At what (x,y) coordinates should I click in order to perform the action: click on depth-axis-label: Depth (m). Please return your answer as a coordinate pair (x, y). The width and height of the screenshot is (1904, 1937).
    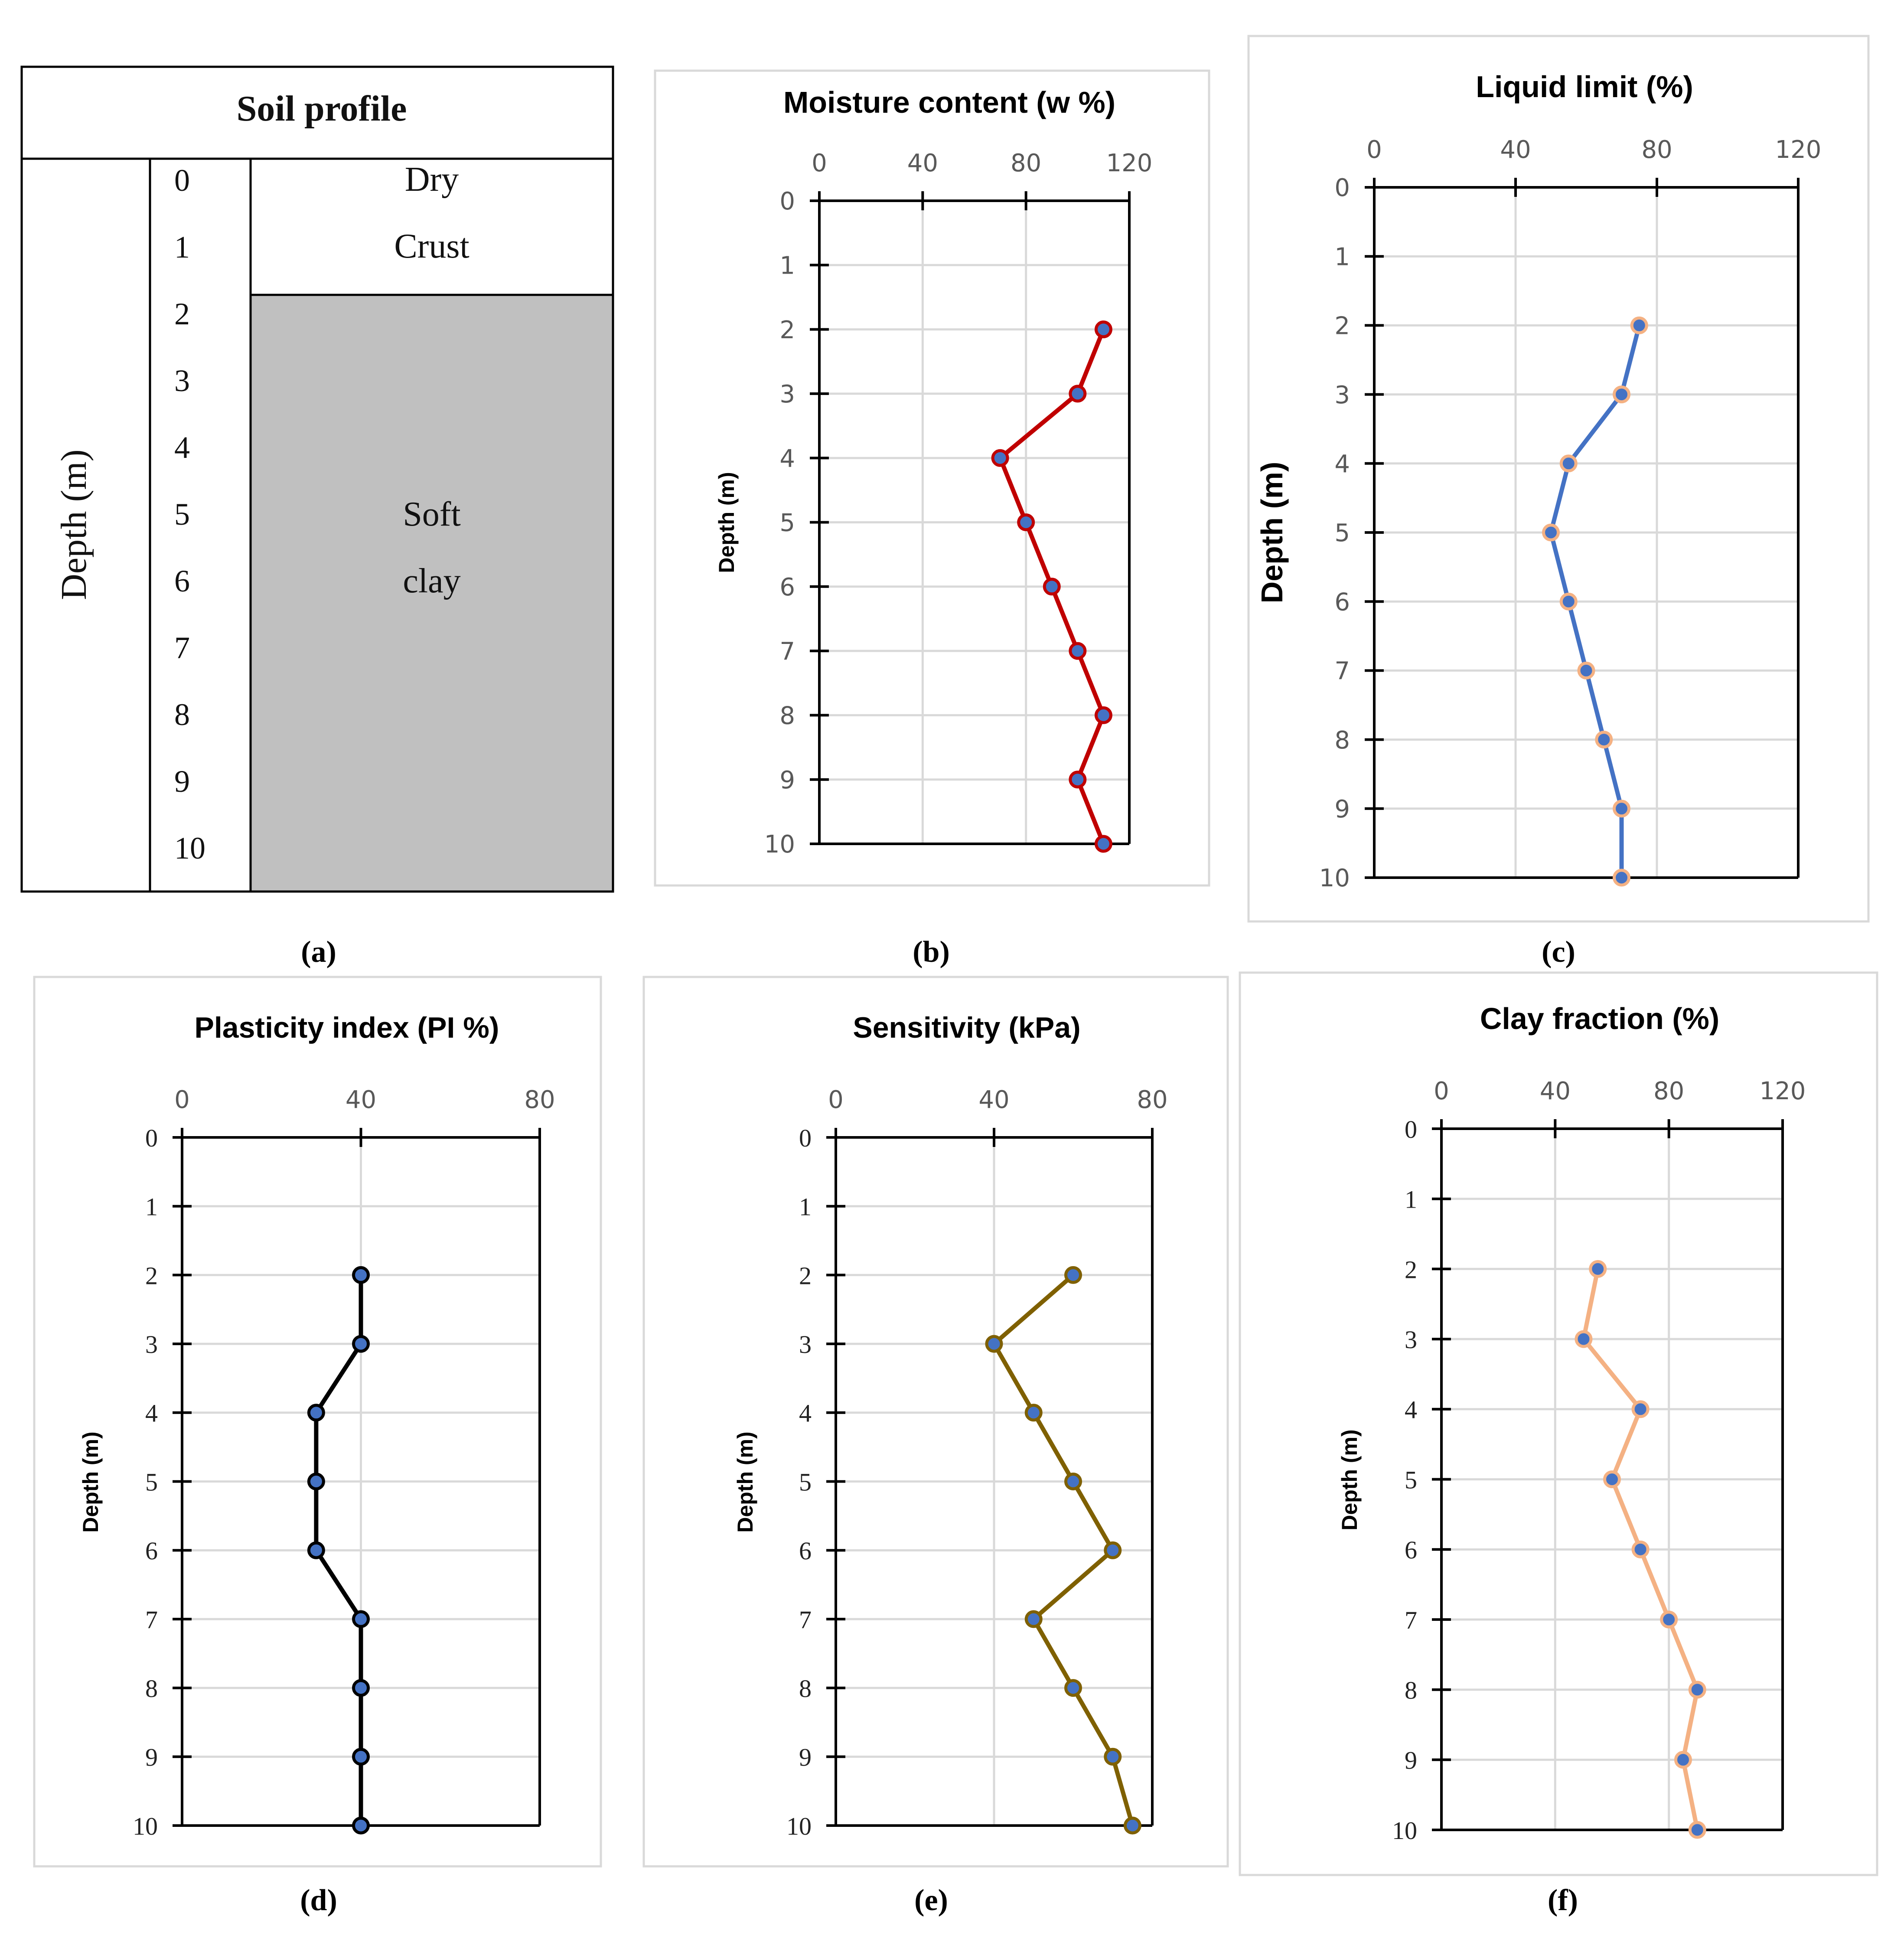
    Looking at the image, I should click on (74, 524).